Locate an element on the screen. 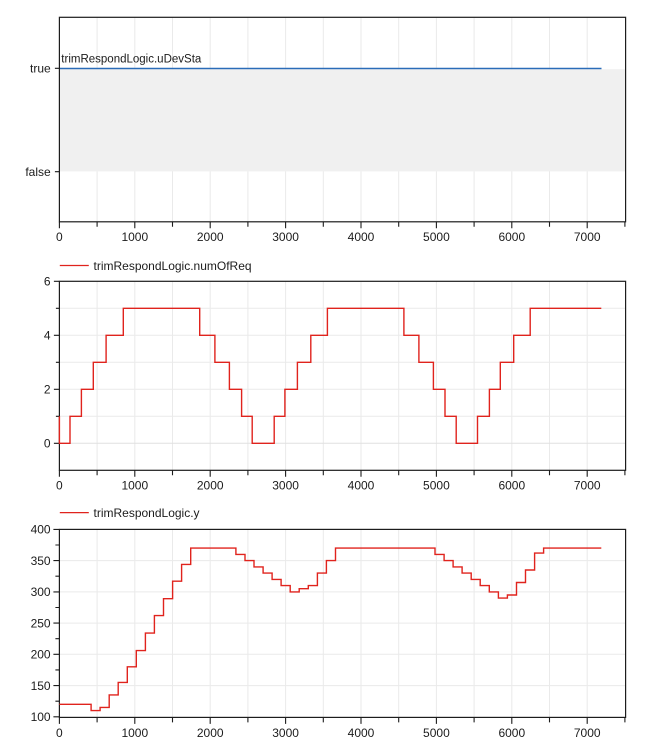 This screenshot has width=650, height=742. svg-text: false is located at coordinates (38, 172).